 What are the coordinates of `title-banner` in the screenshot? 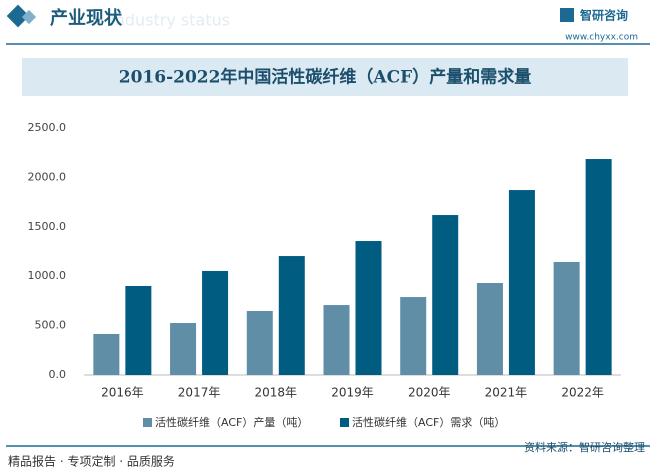 It's located at (325, 77).